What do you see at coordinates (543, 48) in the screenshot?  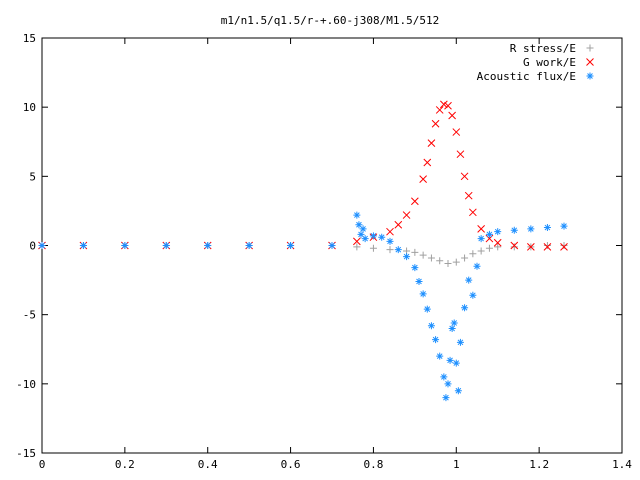 I see `legend-label: R stress/E` at bounding box center [543, 48].